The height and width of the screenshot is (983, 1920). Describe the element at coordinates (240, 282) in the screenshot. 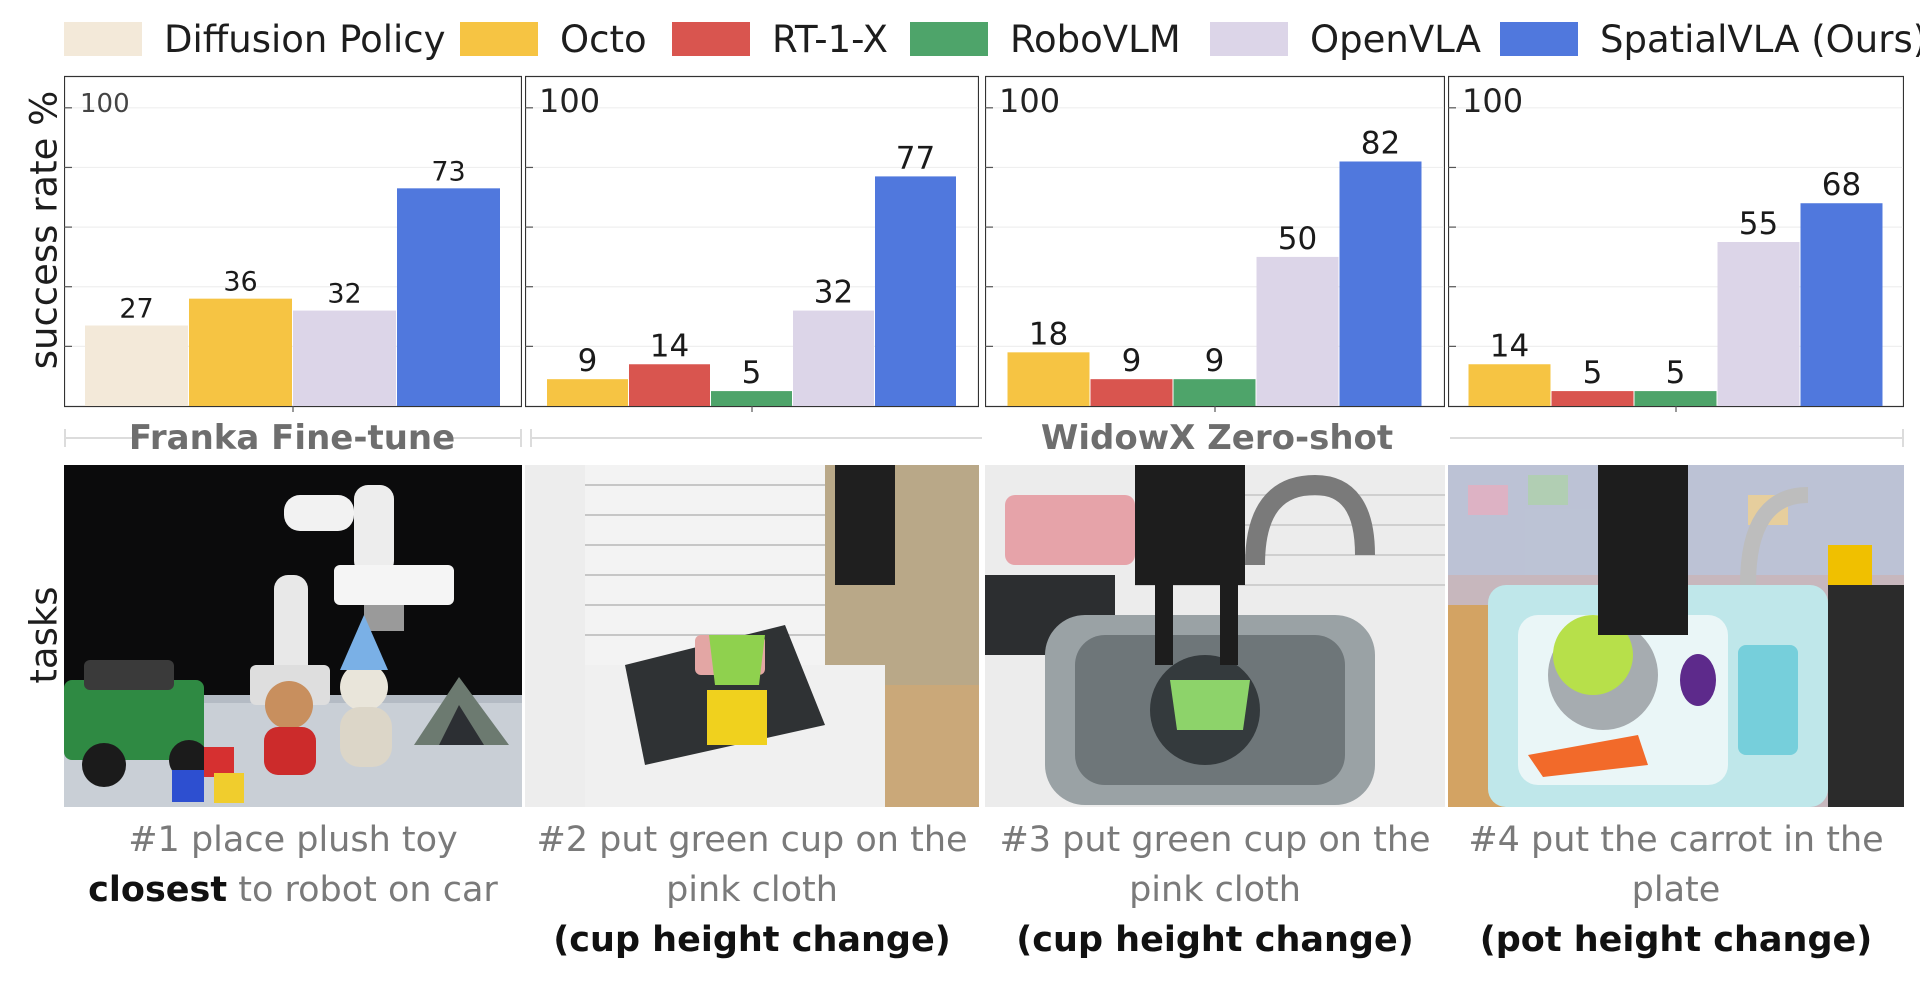

I see `bar-value-label: 36` at that location.